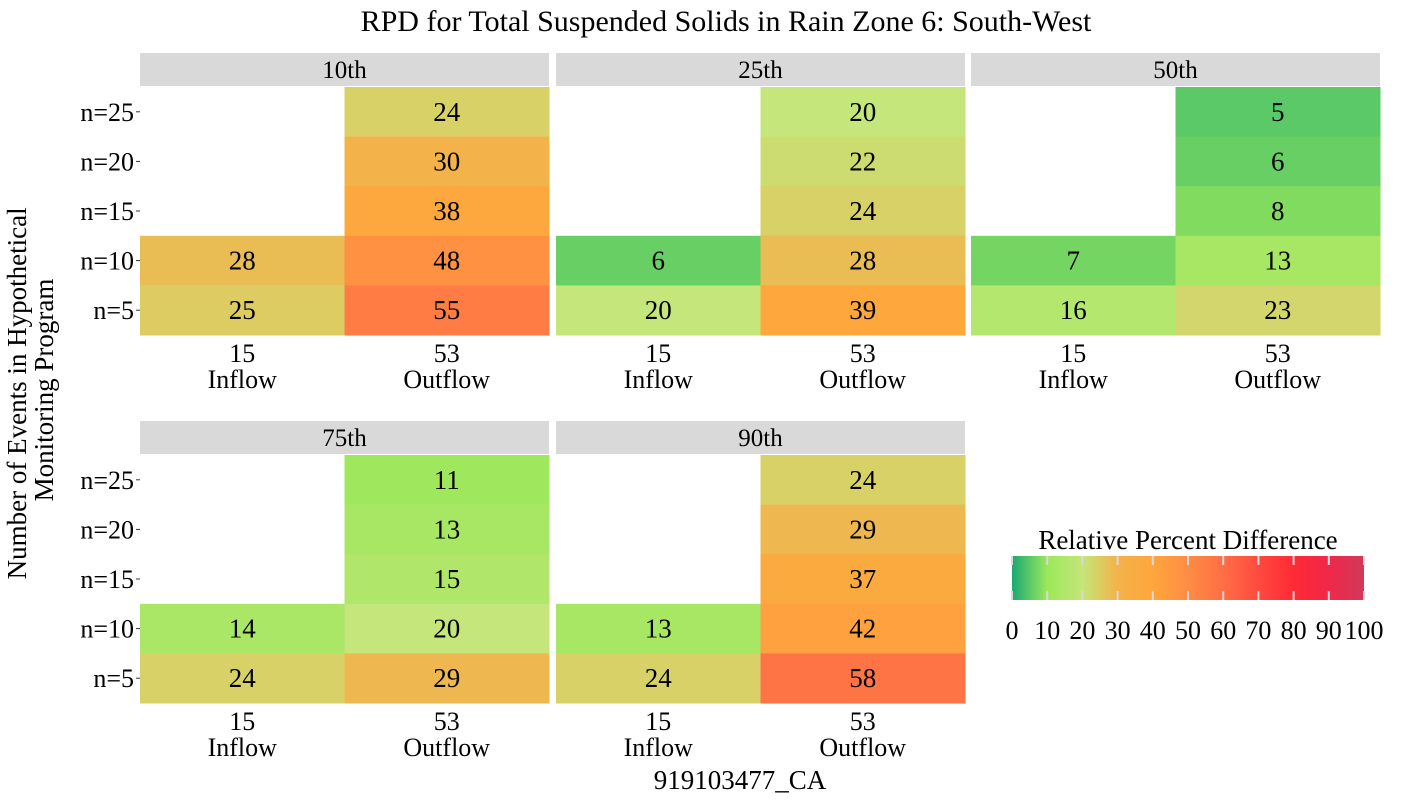  I want to click on cell-value-label: 38, so click(446, 211).